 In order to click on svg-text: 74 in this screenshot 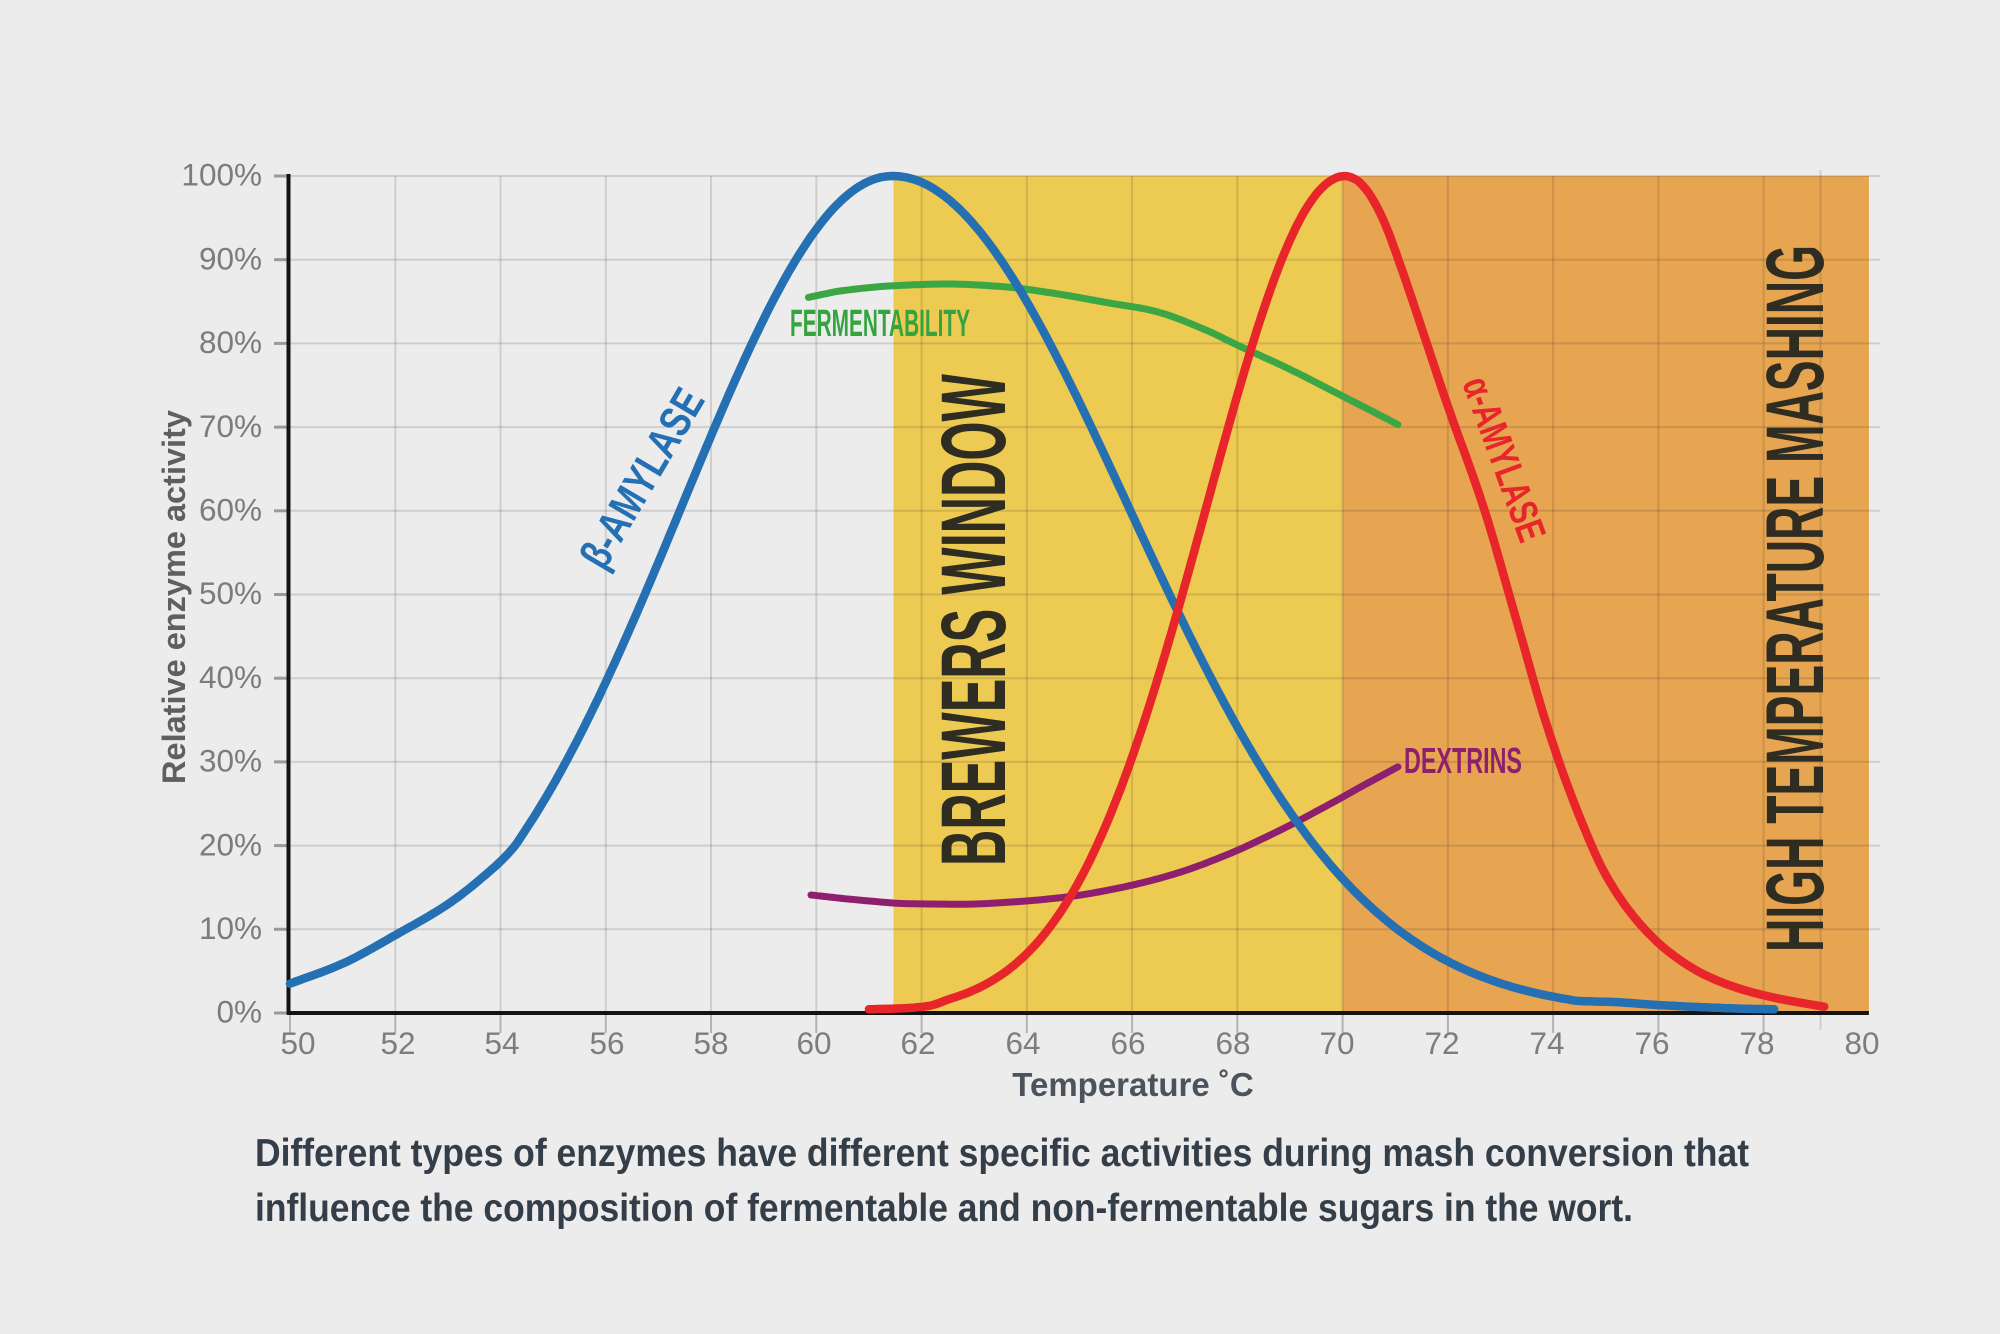, I will do `click(1546, 1043)`.